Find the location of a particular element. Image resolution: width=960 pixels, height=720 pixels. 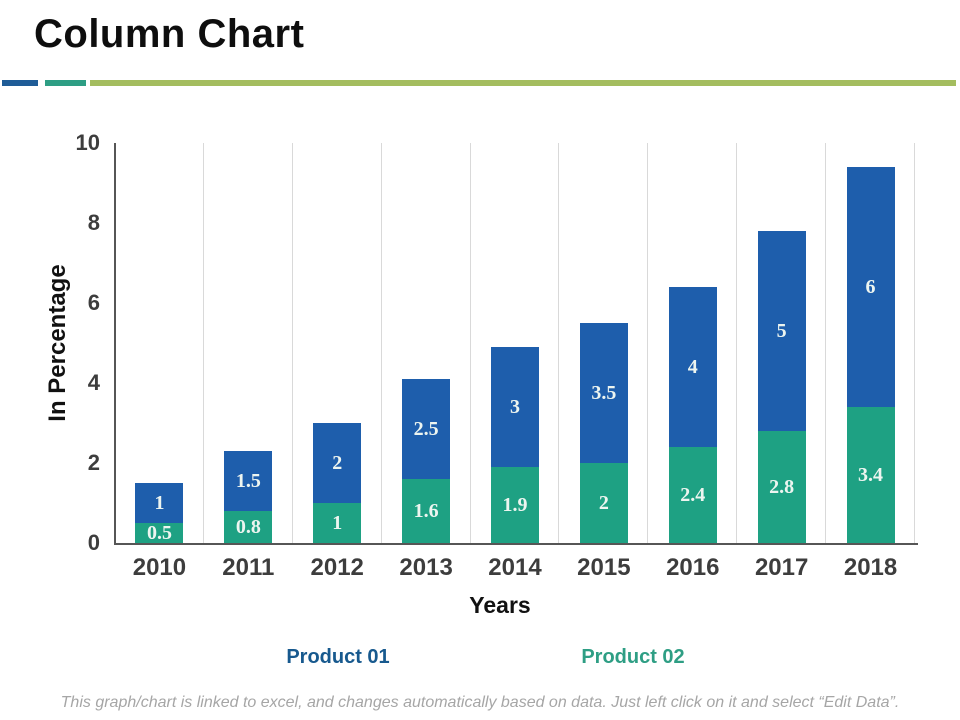

bar-value-label: 3.4 is located at coordinates (871, 475).